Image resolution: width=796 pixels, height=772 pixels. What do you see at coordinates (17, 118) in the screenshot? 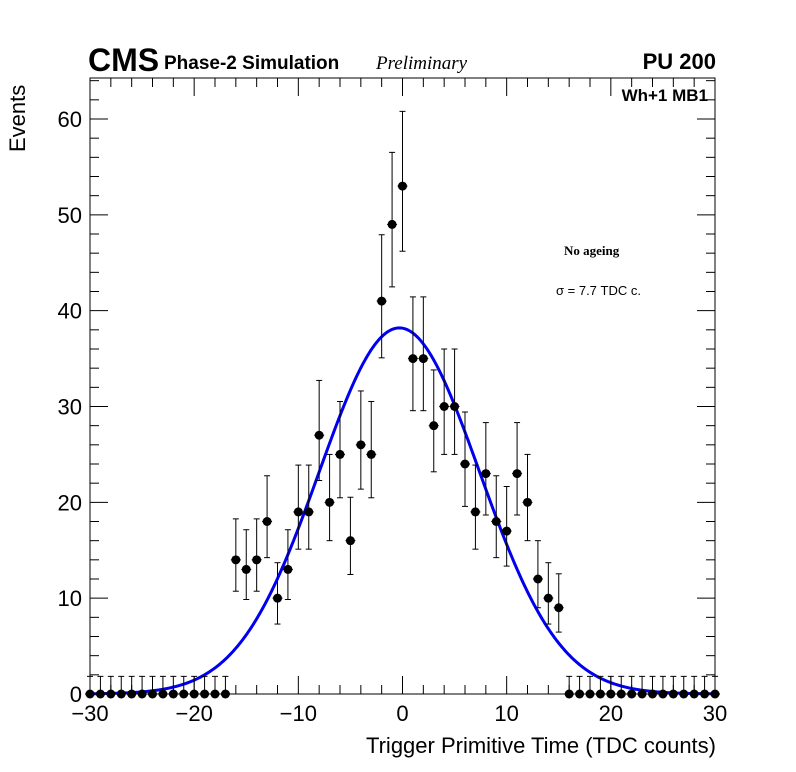
I see `y-axis-label: Events` at bounding box center [17, 118].